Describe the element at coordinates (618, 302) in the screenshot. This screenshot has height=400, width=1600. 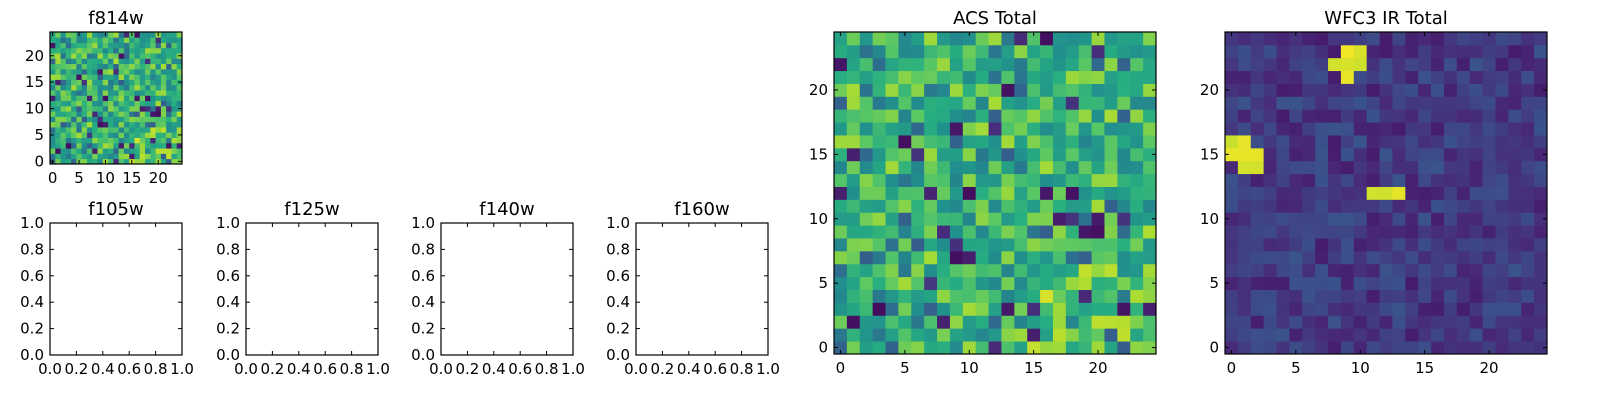
I see `y-tick-label: 0.4` at that location.